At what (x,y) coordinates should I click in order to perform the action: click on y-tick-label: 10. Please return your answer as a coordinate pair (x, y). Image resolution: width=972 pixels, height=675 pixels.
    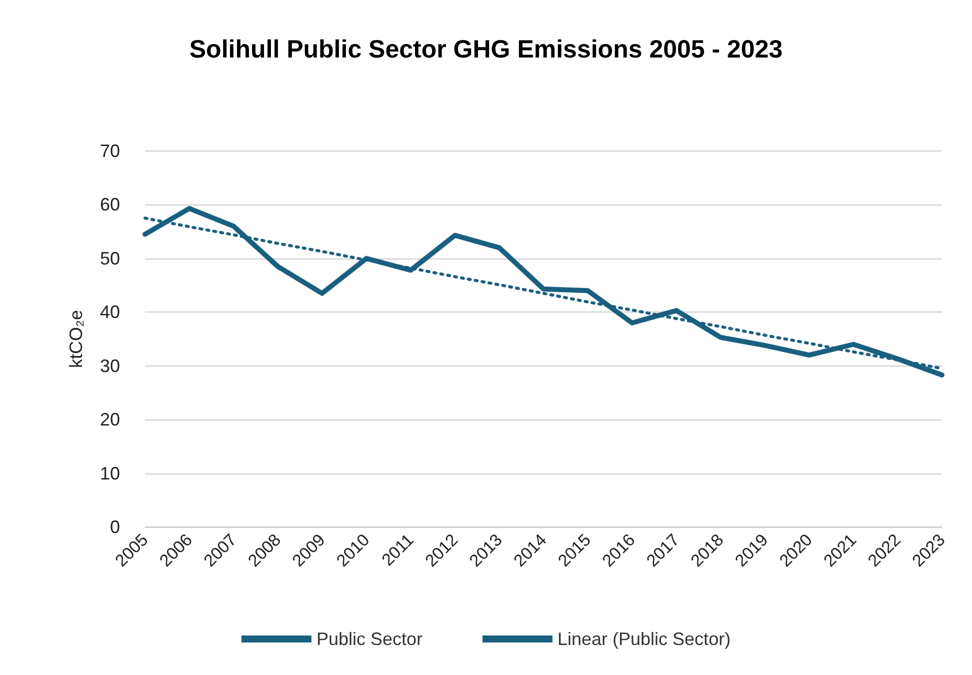
    Looking at the image, I should click on (110, 473).